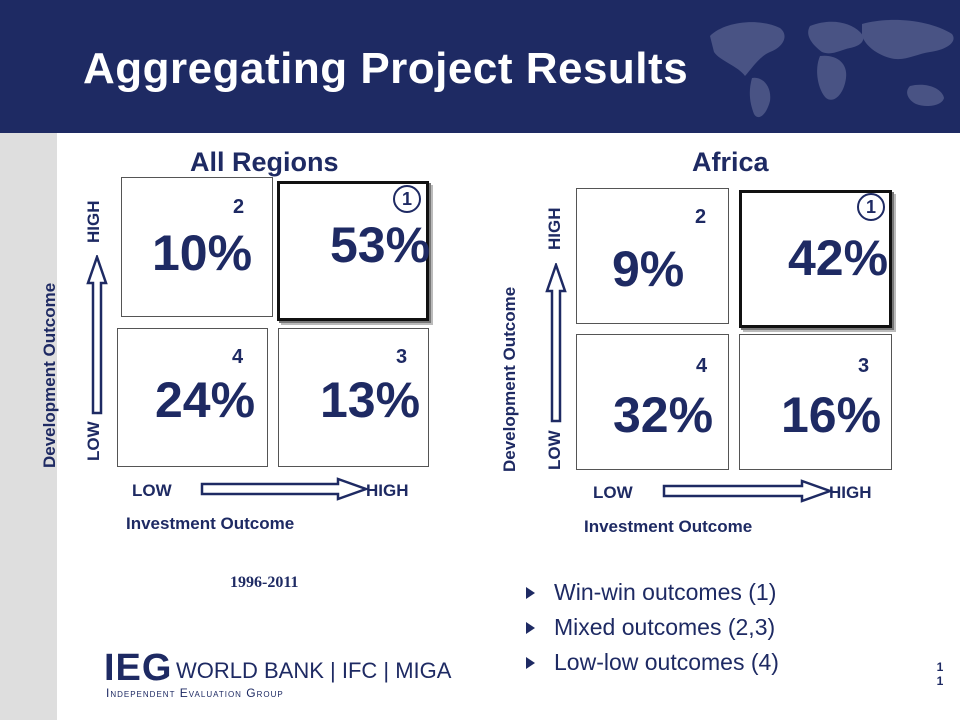 Image resolution: width=960 pixels, height=720 pixels. I want to click on quadrant-percent: 53%, so click(380, 245).